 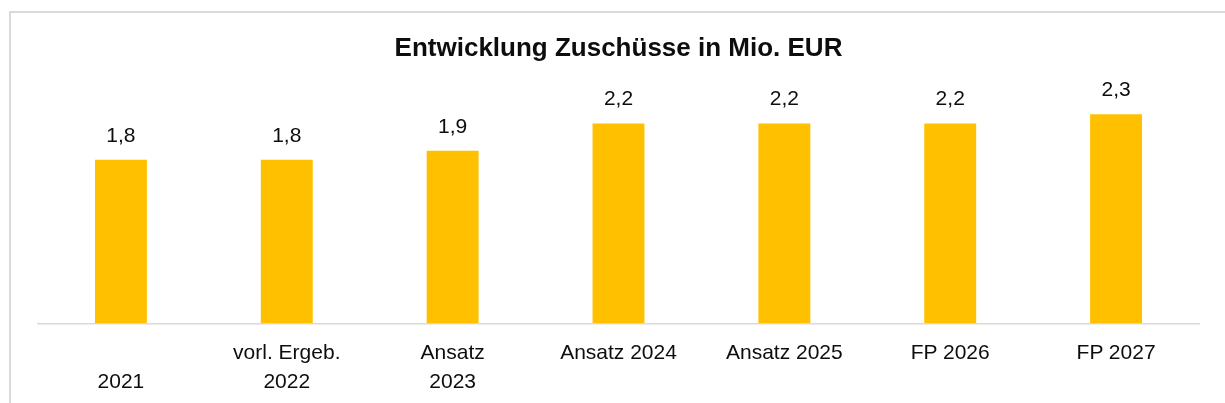 I want to click on x-tick-label: vorl. Ergeb. 2022, so click(x=287, y=366).